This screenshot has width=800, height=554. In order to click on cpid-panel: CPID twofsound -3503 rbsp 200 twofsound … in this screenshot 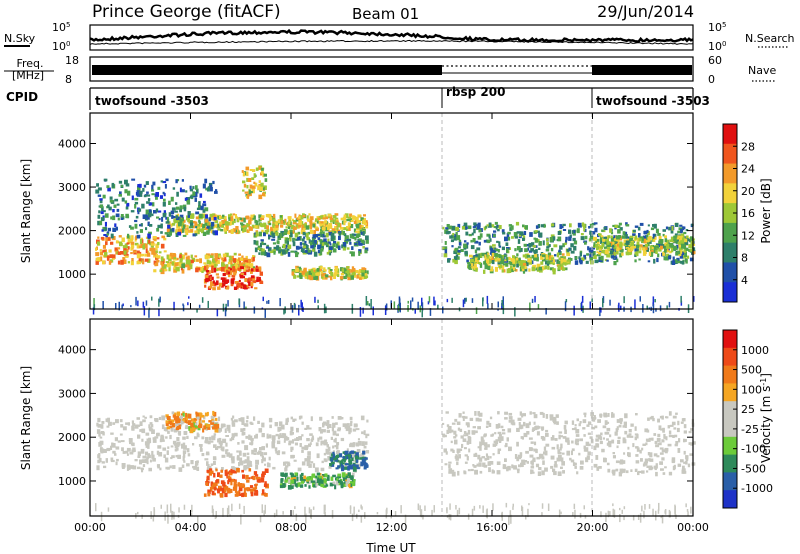, I will do `click(358, 97)`.